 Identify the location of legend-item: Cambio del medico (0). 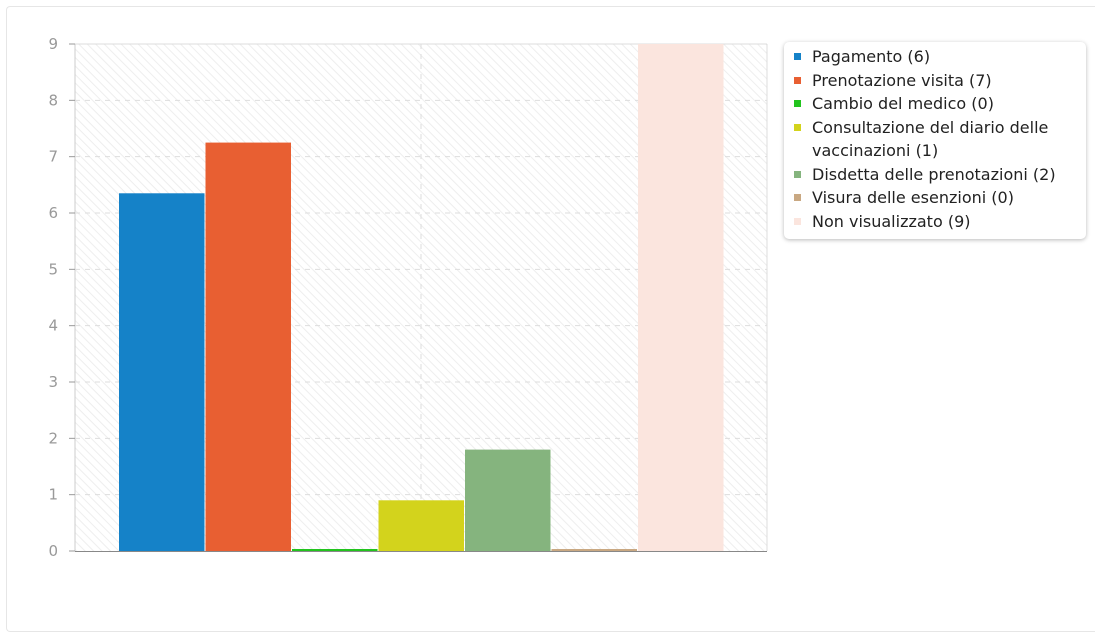
(936, 104).